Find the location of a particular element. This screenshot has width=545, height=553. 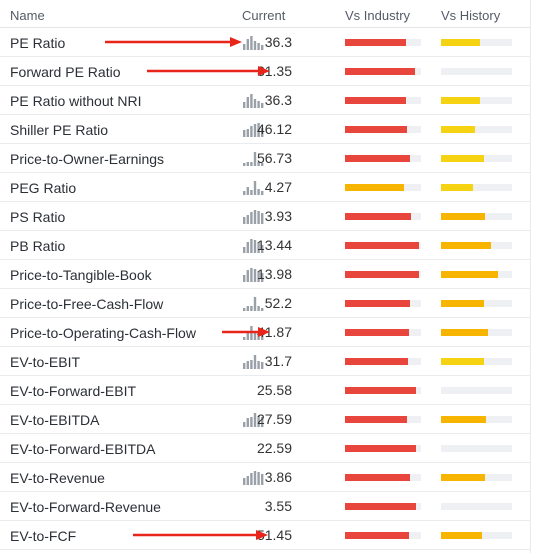

metric-name: EV-to-Forward-EBITDA is located at coordinates (83, 449).